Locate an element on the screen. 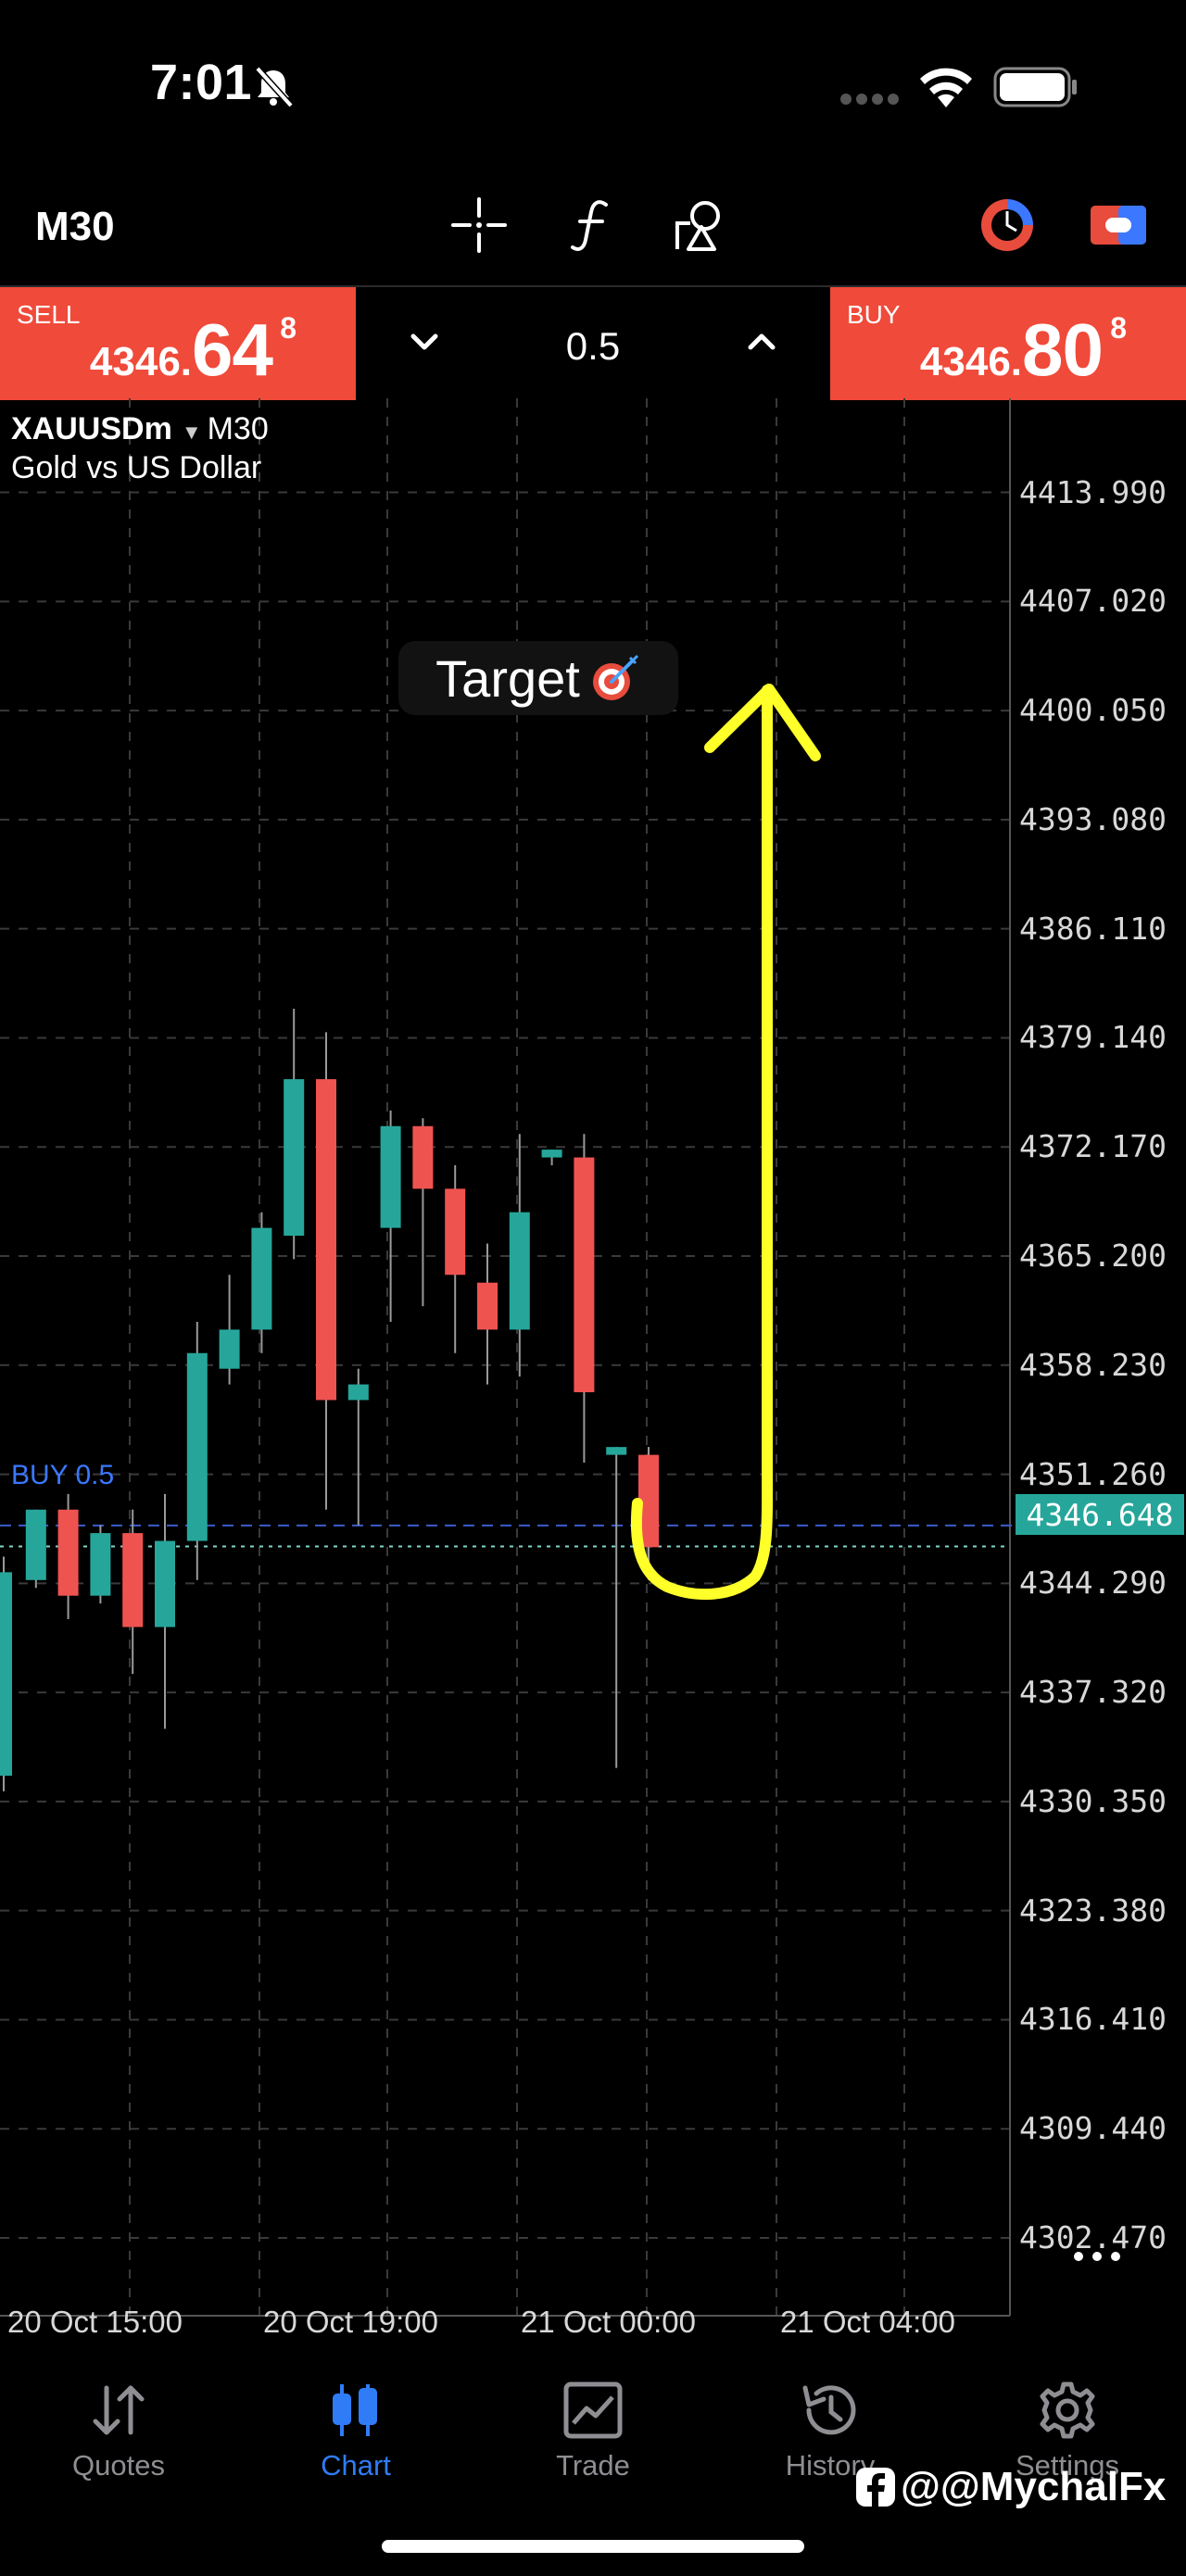 Image resolution: width=1186 pixels, height=2576 pixels. chart-toolbar: M30 is located at coordinates (593, 227).